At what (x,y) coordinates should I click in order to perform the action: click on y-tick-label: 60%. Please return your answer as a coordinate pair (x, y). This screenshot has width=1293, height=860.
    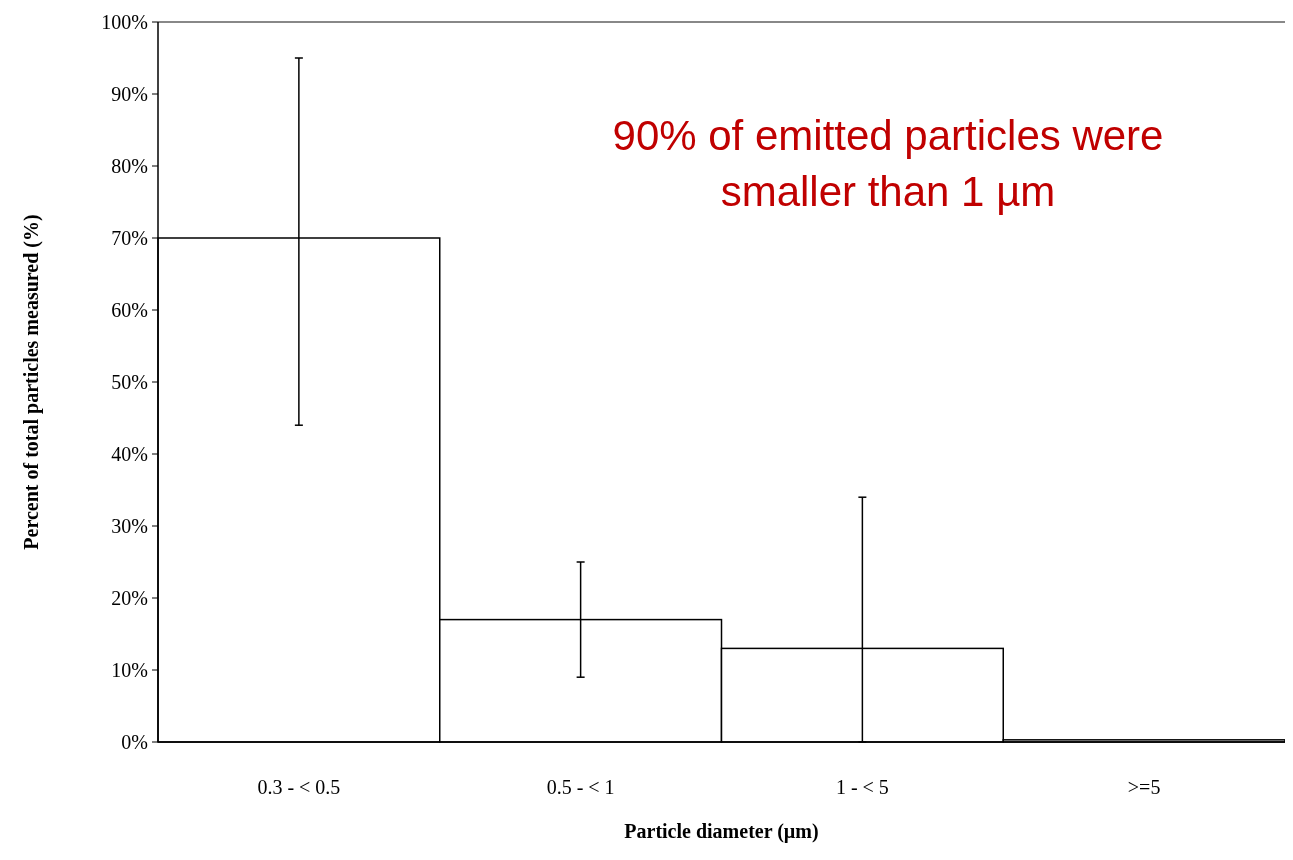
    Looking at the image, I should click on (129, 310).